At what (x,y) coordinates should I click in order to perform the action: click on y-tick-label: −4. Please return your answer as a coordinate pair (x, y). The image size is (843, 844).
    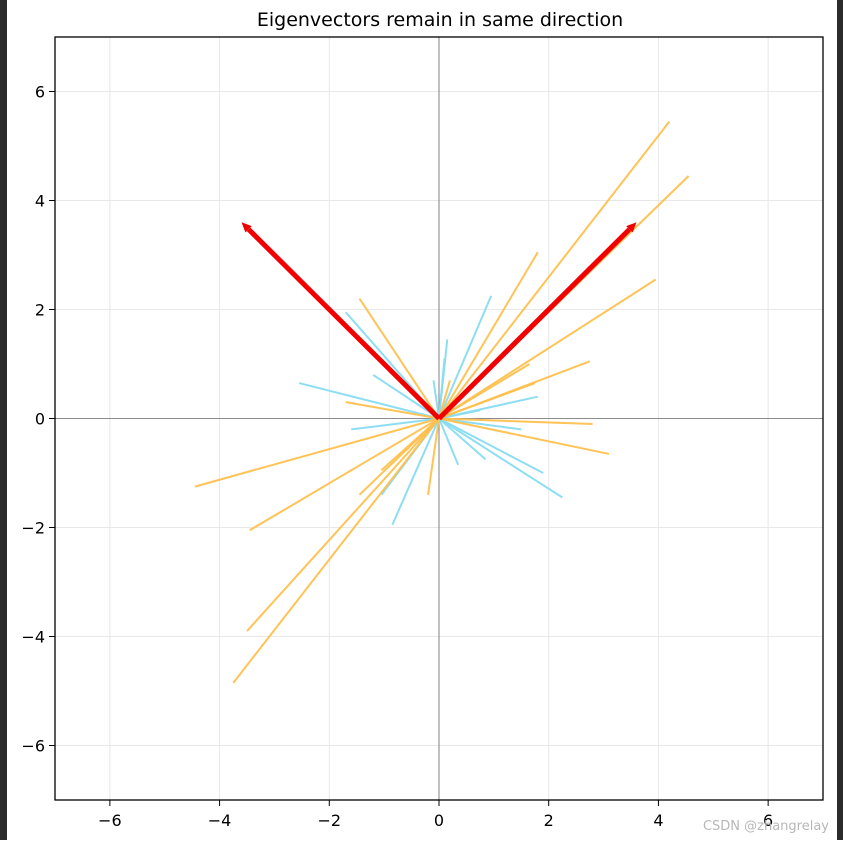
    Looking at the image, I should click on (33, 637).